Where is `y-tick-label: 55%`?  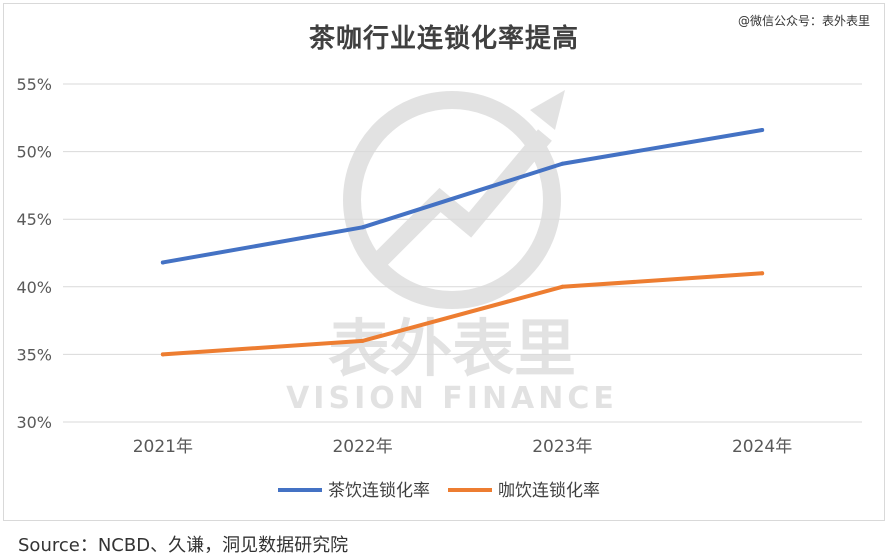
y-tick-label: 55% is located at coordinates (34, 84).